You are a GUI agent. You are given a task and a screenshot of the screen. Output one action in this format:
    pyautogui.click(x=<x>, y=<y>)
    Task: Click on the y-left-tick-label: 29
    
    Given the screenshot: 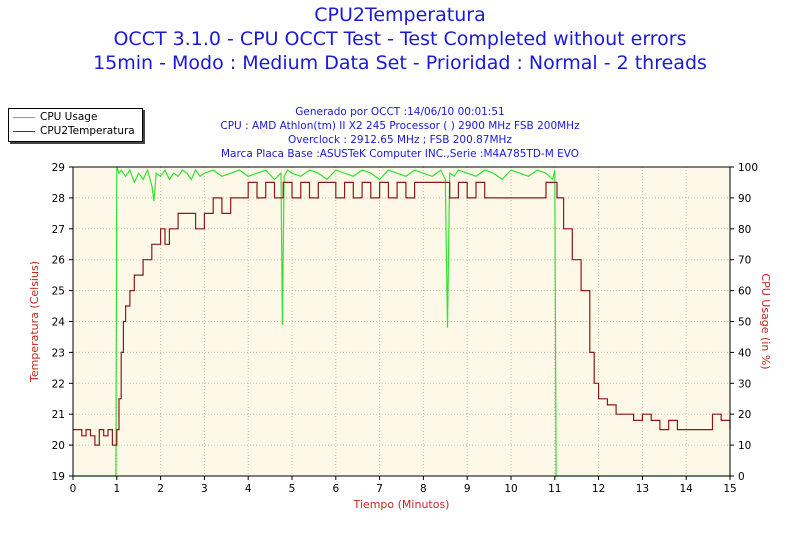 What is the action you would take?
    pyautogui.click(x=58, y=168)
    